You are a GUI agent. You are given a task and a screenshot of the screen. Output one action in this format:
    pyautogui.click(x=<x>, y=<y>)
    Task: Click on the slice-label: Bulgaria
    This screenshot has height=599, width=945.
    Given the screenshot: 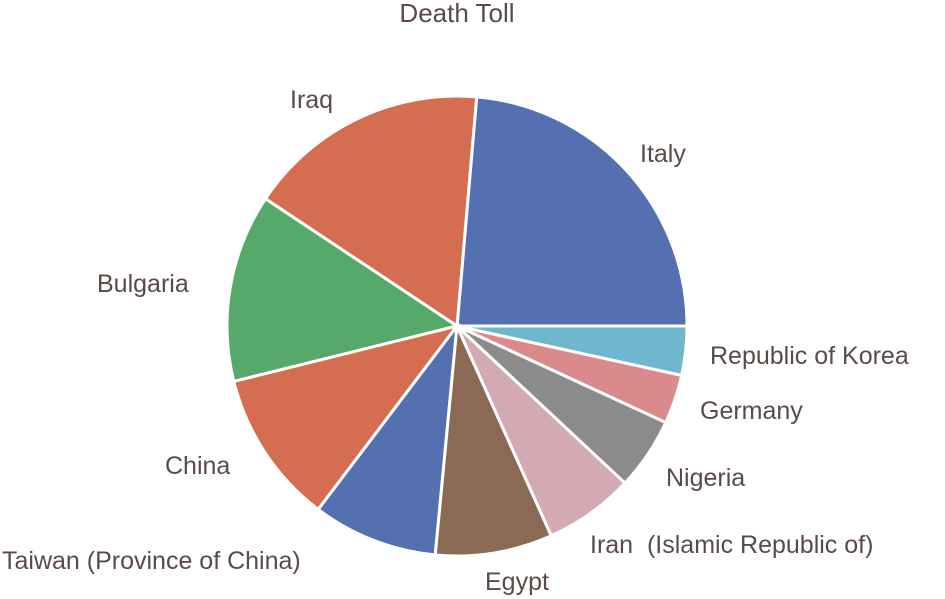 What is the action you would take?
    pyautogui.click(x=143, y=284)
    